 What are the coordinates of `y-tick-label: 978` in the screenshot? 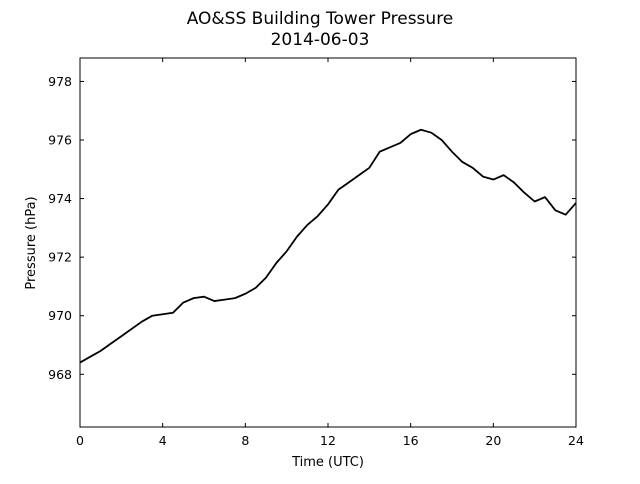 It's located at (60, 81).